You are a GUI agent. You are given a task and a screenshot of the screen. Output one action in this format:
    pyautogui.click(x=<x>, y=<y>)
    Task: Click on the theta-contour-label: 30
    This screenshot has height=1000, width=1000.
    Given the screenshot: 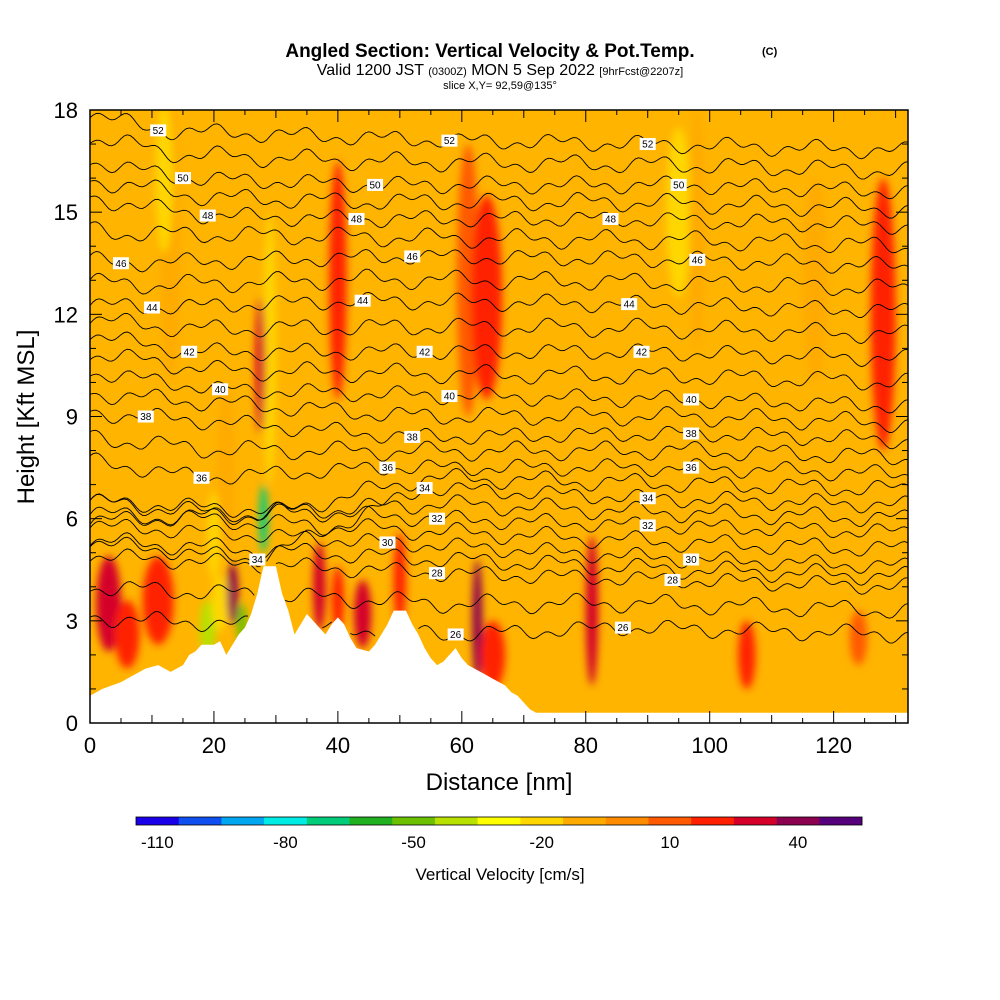 What is the action you would take?
    pyautogui.click(x=387, y=542)
    